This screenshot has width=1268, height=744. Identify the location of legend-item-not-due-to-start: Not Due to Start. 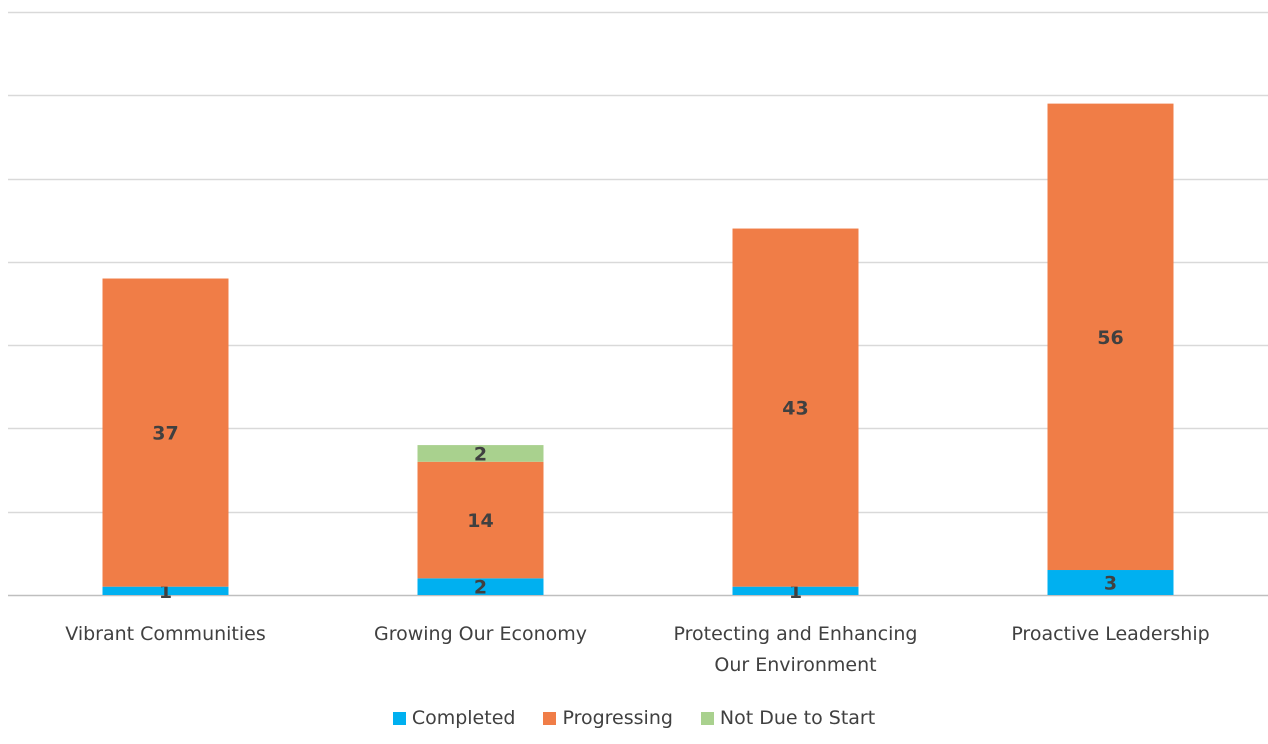
(788, 718).